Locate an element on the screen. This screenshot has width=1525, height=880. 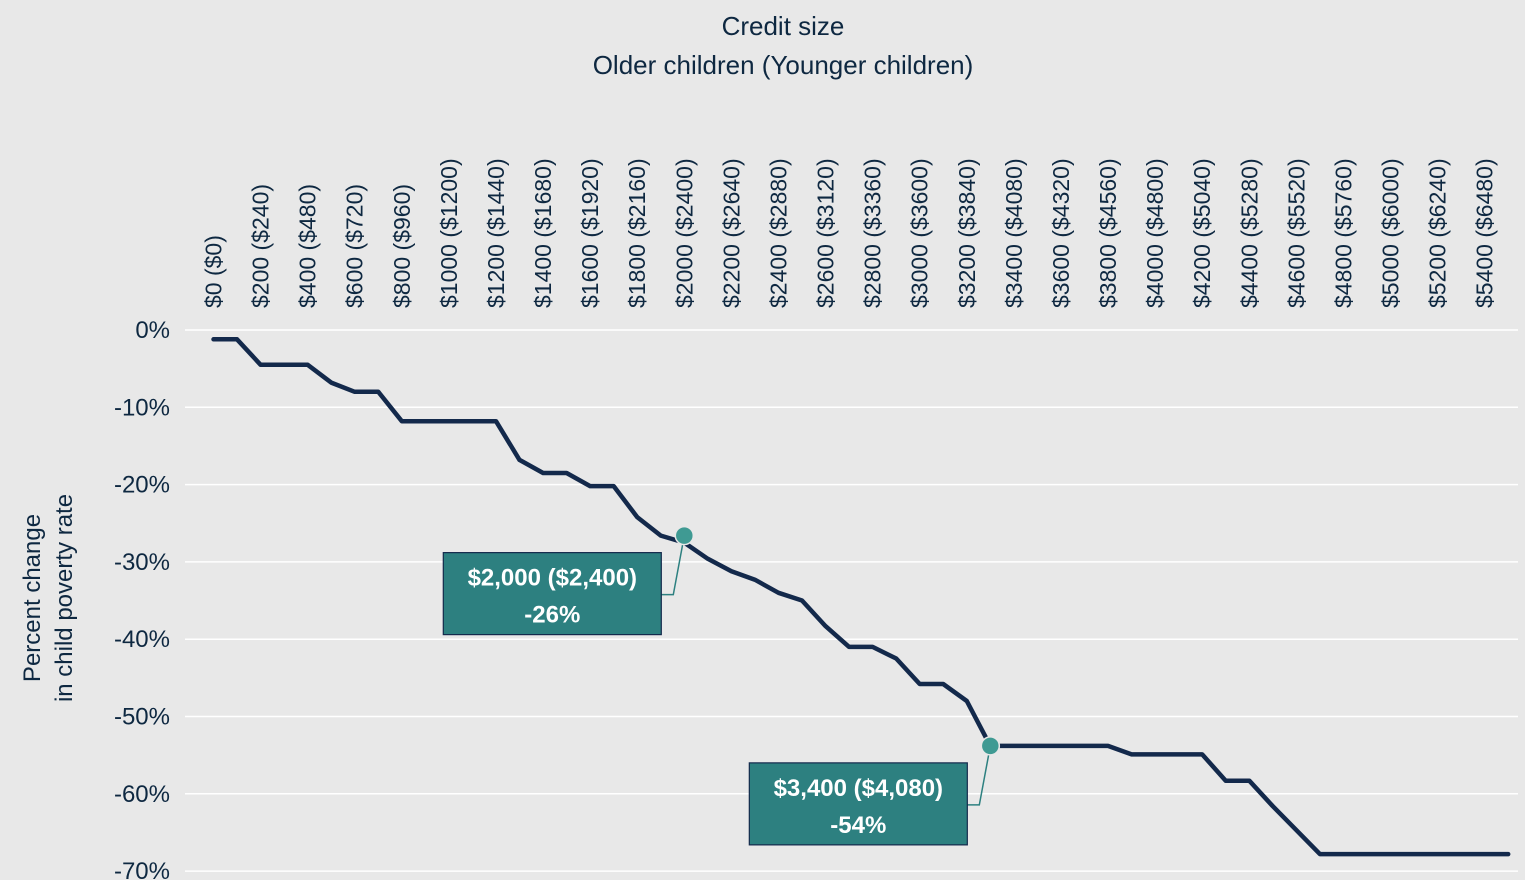
x-tick-label: $4600 ($5520) is located at coordinates (1296, 233).